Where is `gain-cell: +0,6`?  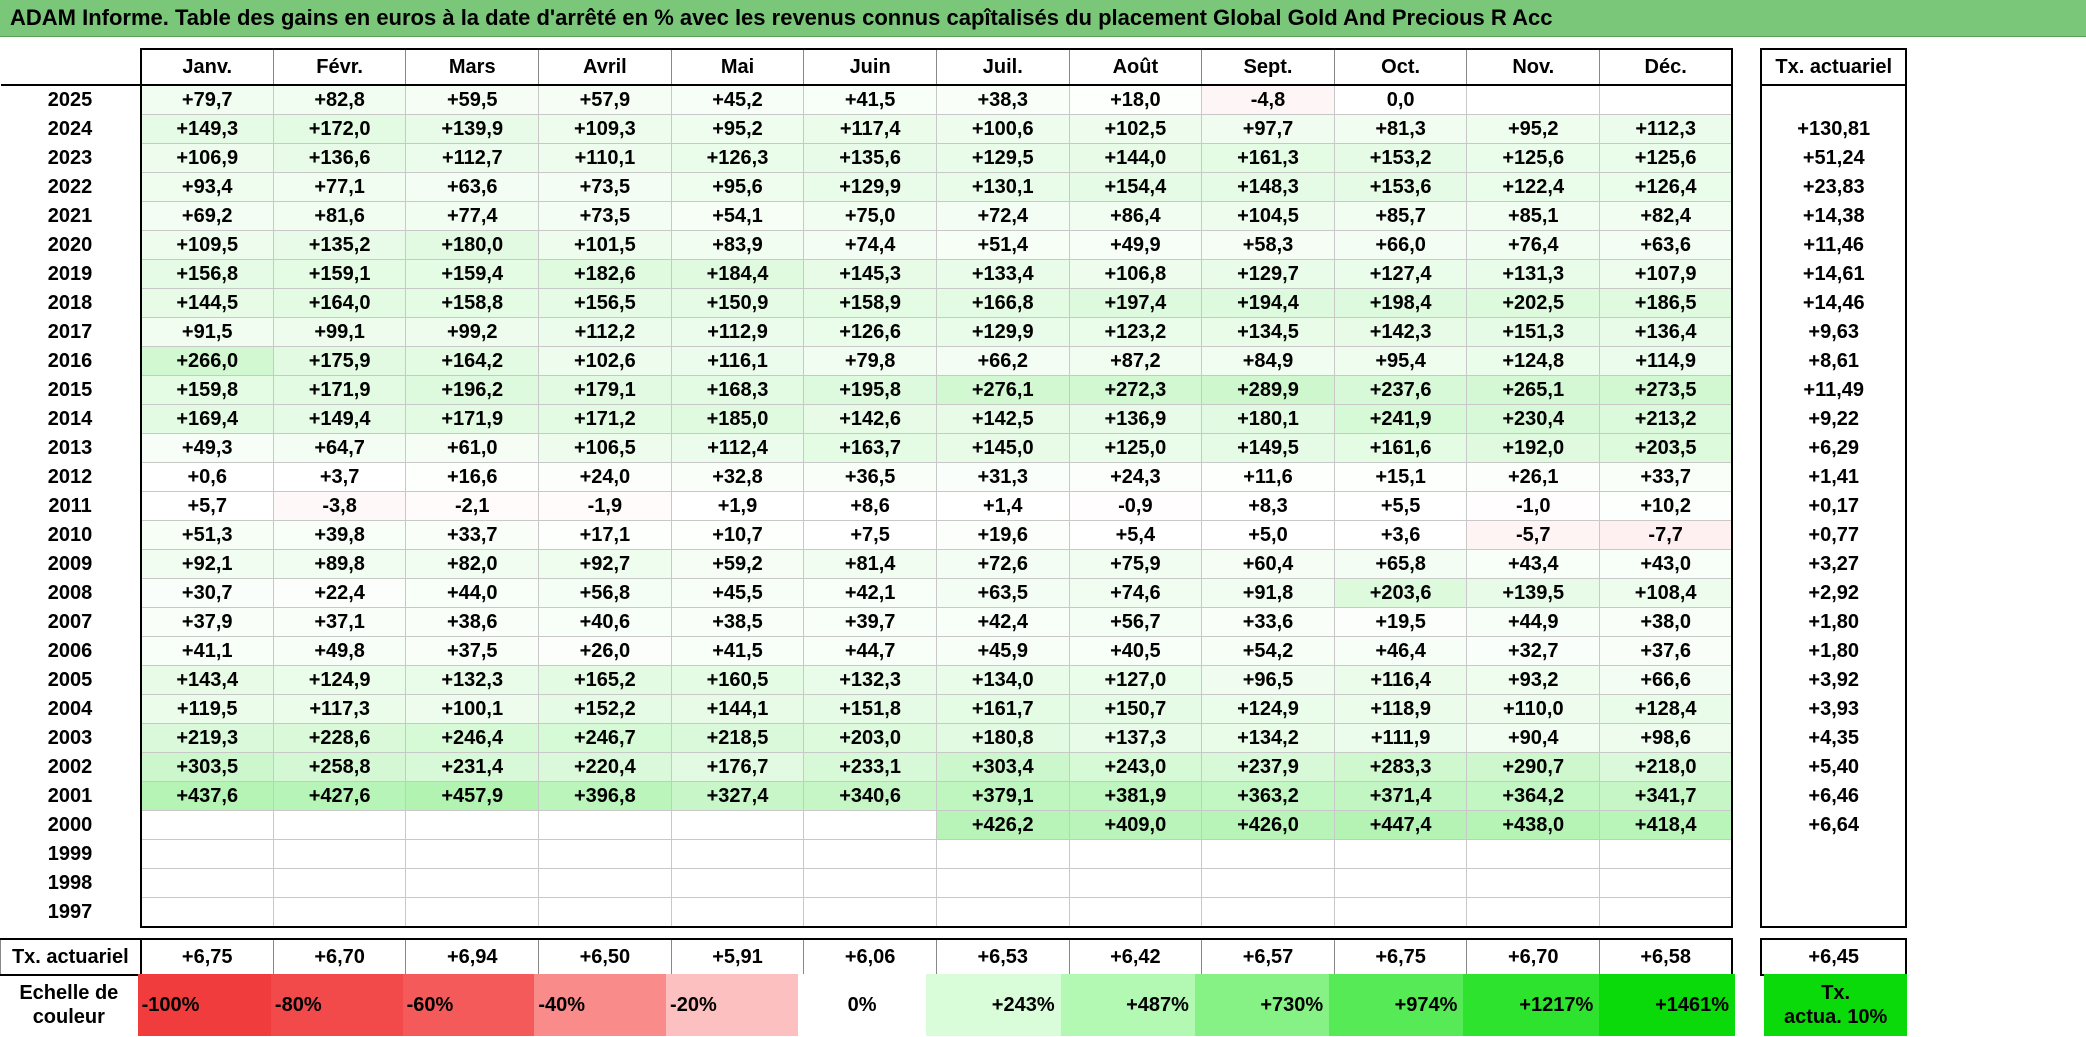
gain-cell: +0,6 is located at coordinates (207, 477).